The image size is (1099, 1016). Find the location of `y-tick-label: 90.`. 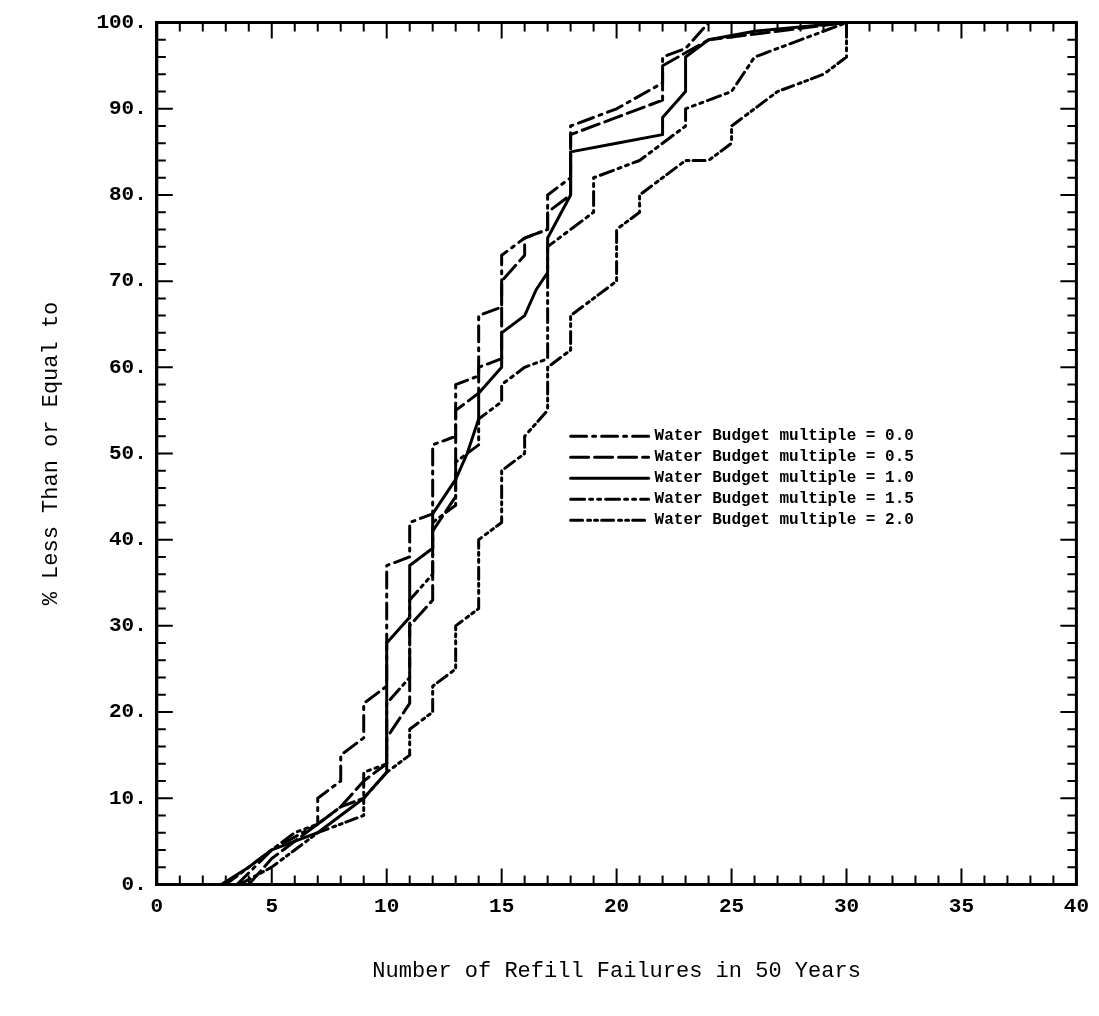

y-tick-label: 90. is located at coordinates (128, 109).